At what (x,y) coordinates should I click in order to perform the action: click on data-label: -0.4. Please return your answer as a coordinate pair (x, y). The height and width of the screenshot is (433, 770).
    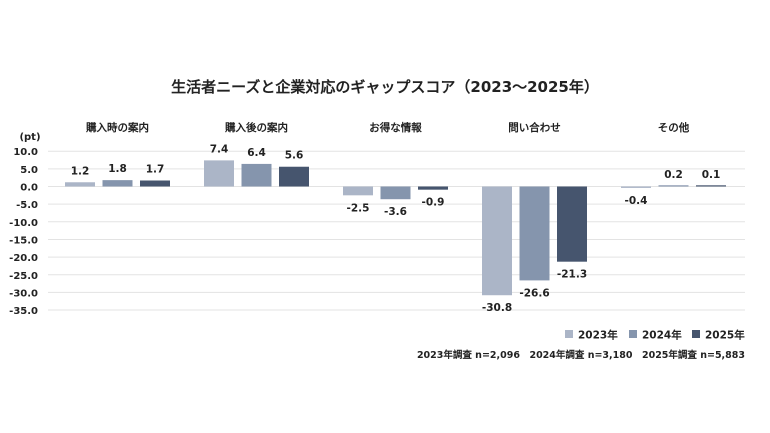
    Looking at the image, I should click on (636, 201).